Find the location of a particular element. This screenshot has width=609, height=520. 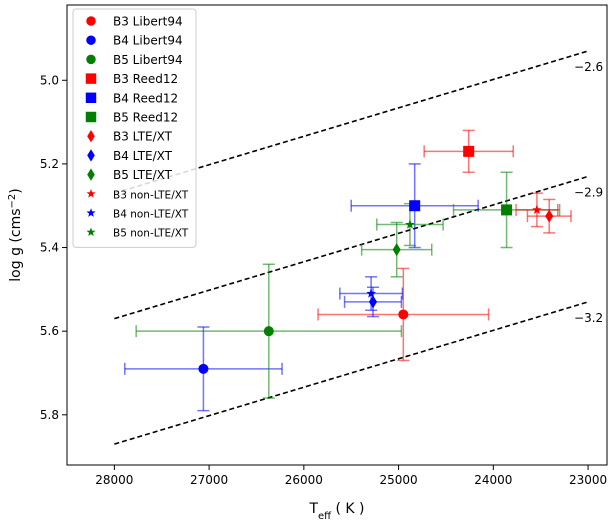

legend-label: B4 LTE/XT is located at coordinates (143, 156).